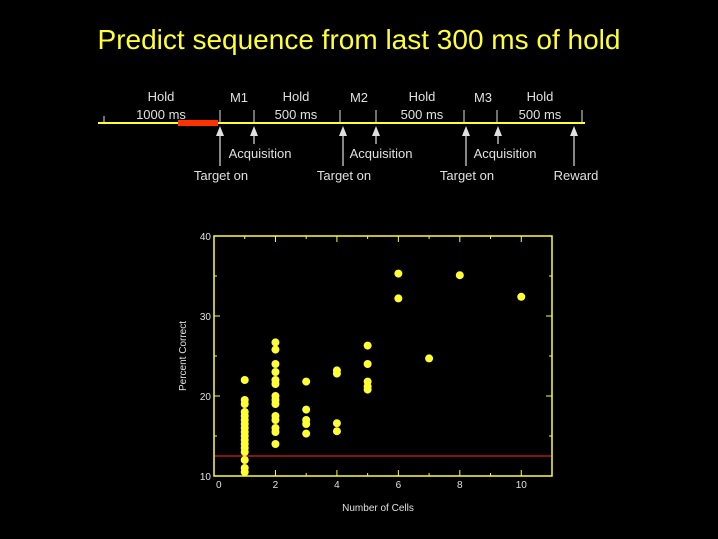 This screenshot has height=539, width=718. What do you see at coordinates (198, 123) in the screenshot?
I see `hold-analysis-window` at bounding box center [198, 123].